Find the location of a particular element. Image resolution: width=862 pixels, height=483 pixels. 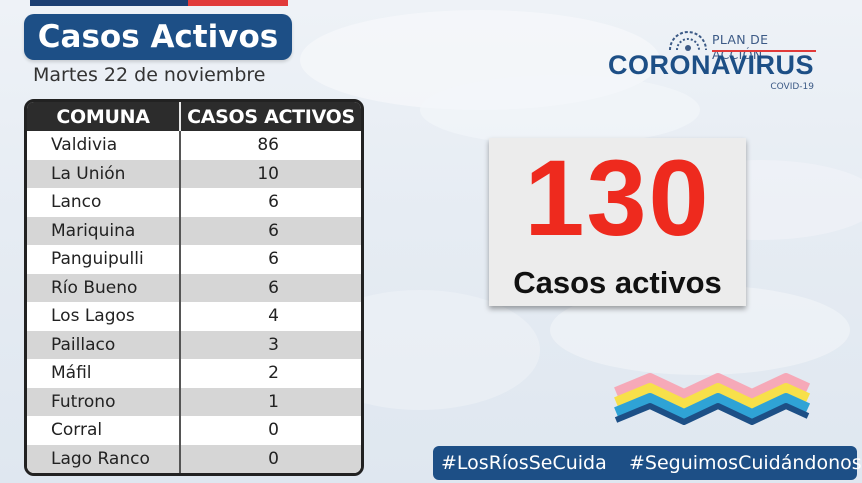

total-cases-card: 130 Casos activos is located at coordinates (617, 222).